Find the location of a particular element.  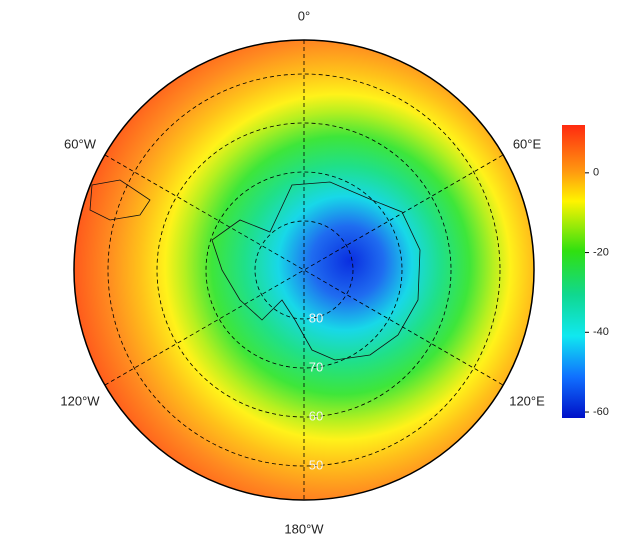

latitude-label: 80 is located at coordinates (316, 317).